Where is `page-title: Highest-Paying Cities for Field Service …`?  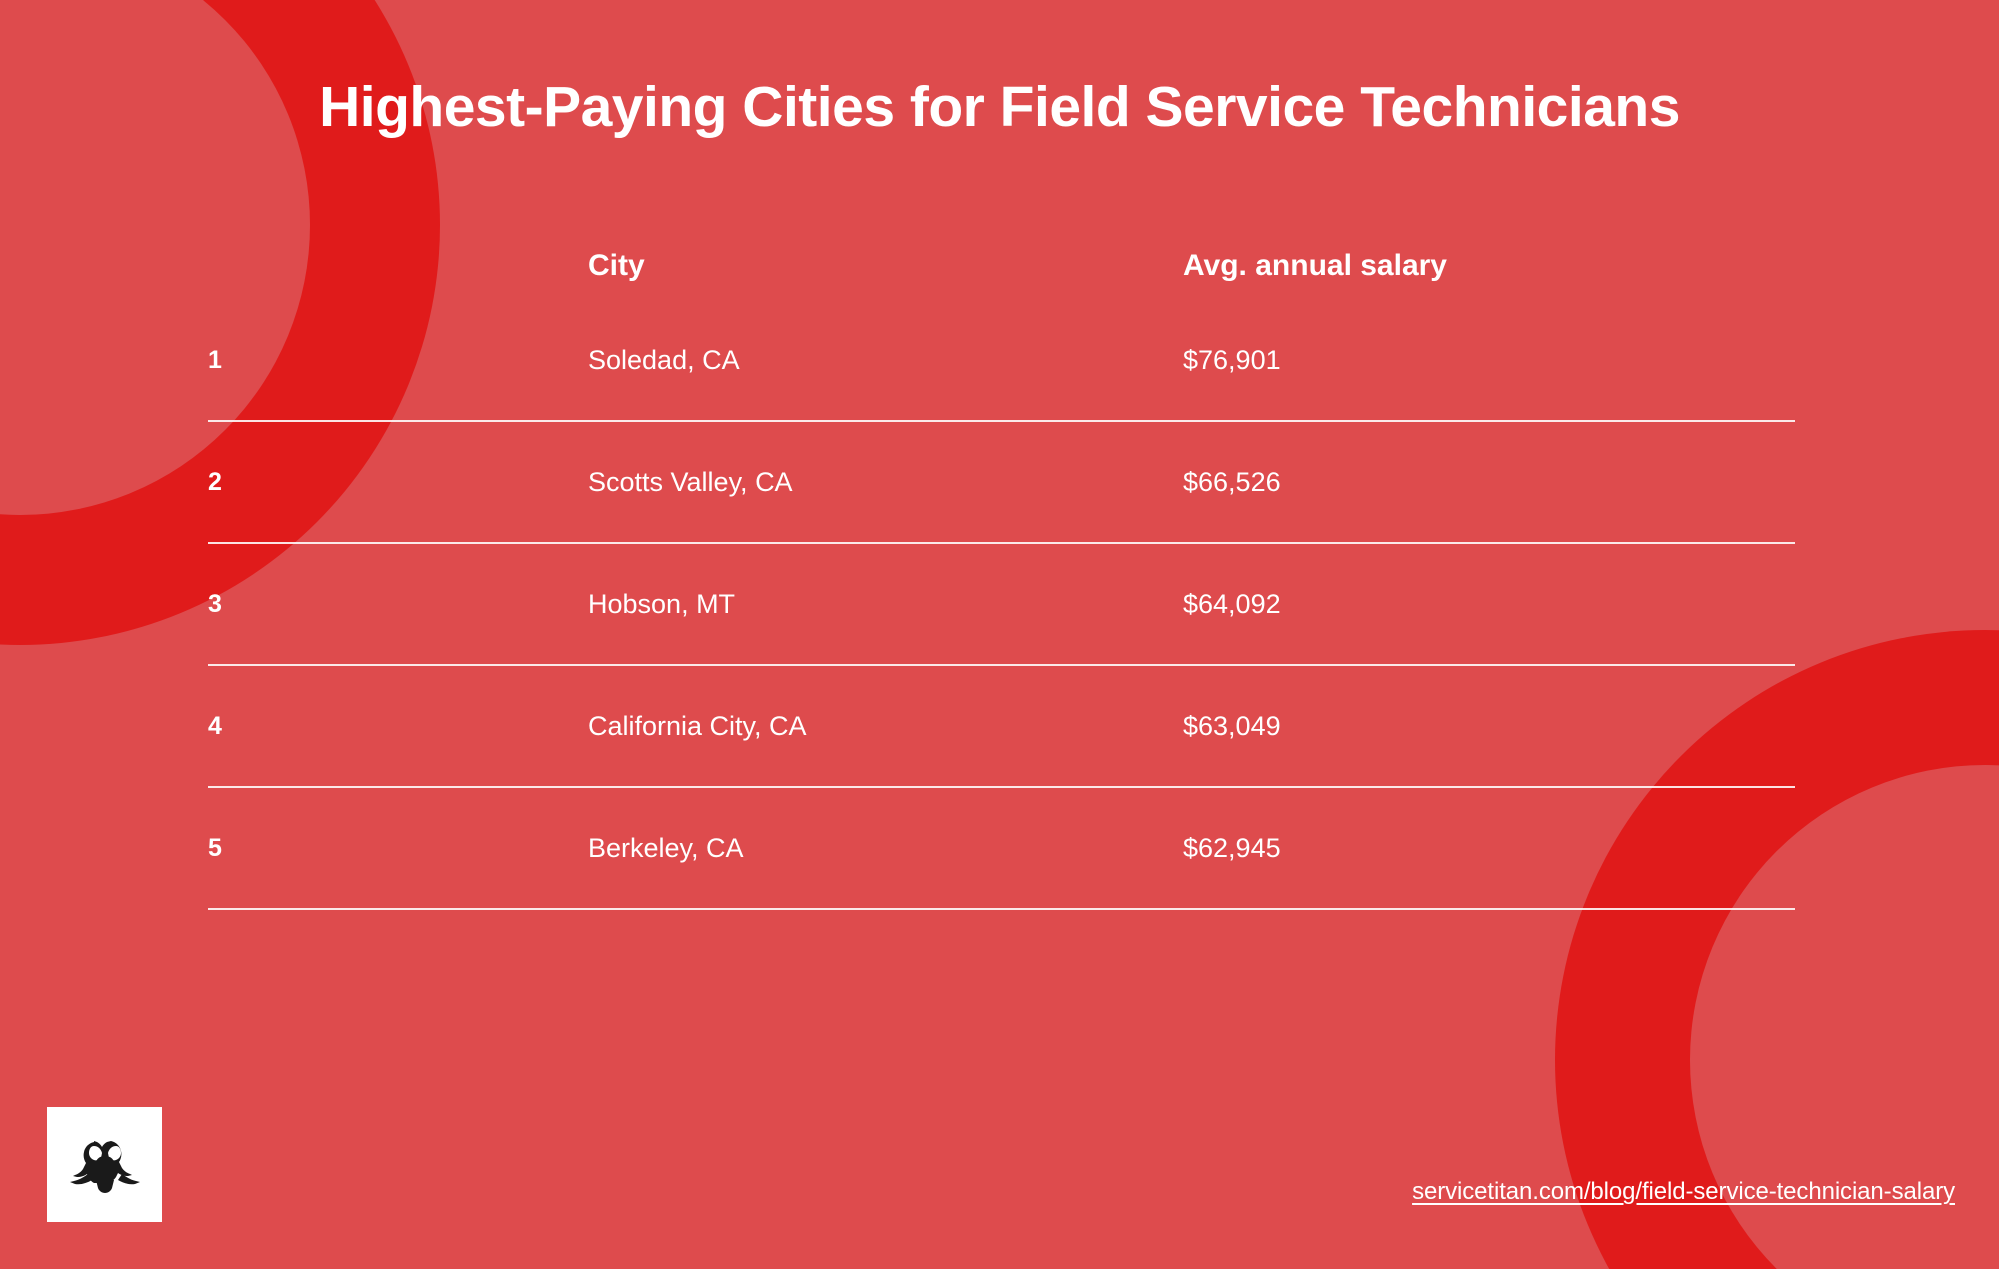
page-title: Highest-Paying Cities for Field Service … is located at coordinates (999, 107).